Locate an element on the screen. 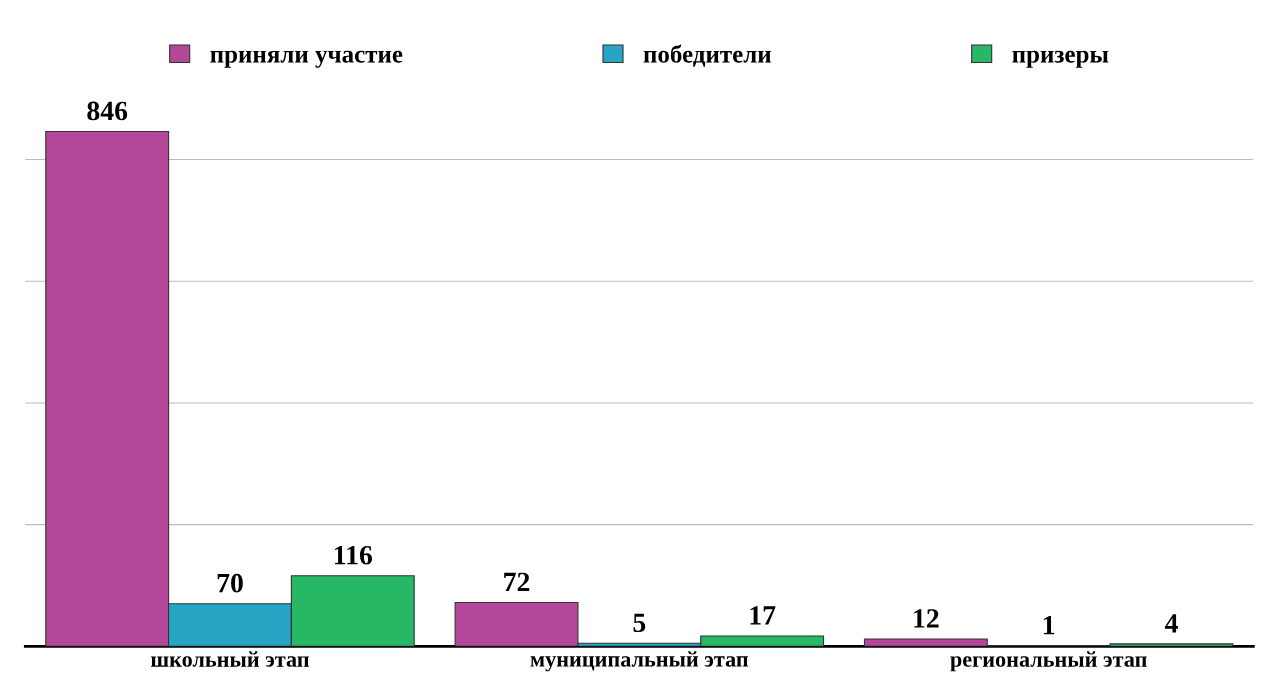 The height and width of the screenshot is (695, 1266). legend-label: приняли участие is located at coordinates (306, 59).